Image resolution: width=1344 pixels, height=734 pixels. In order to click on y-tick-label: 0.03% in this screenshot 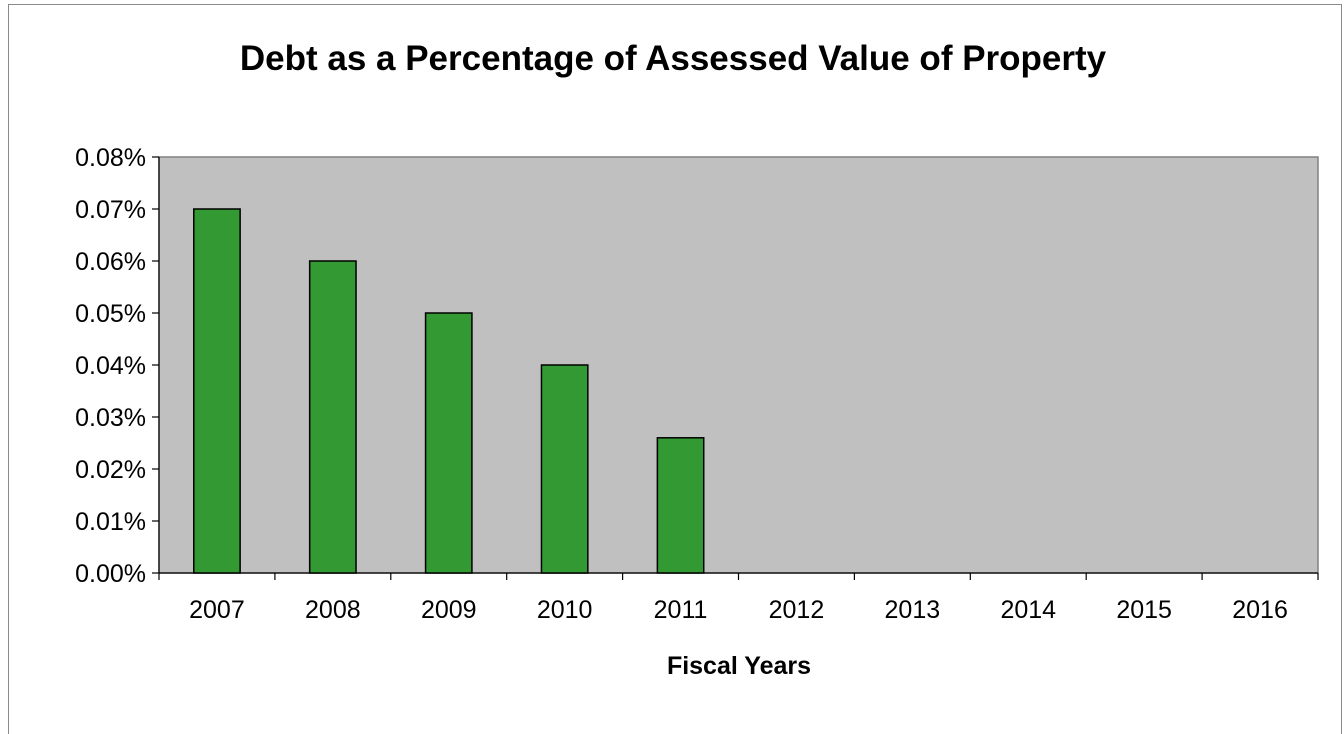, I will do `click(110, 418)`.